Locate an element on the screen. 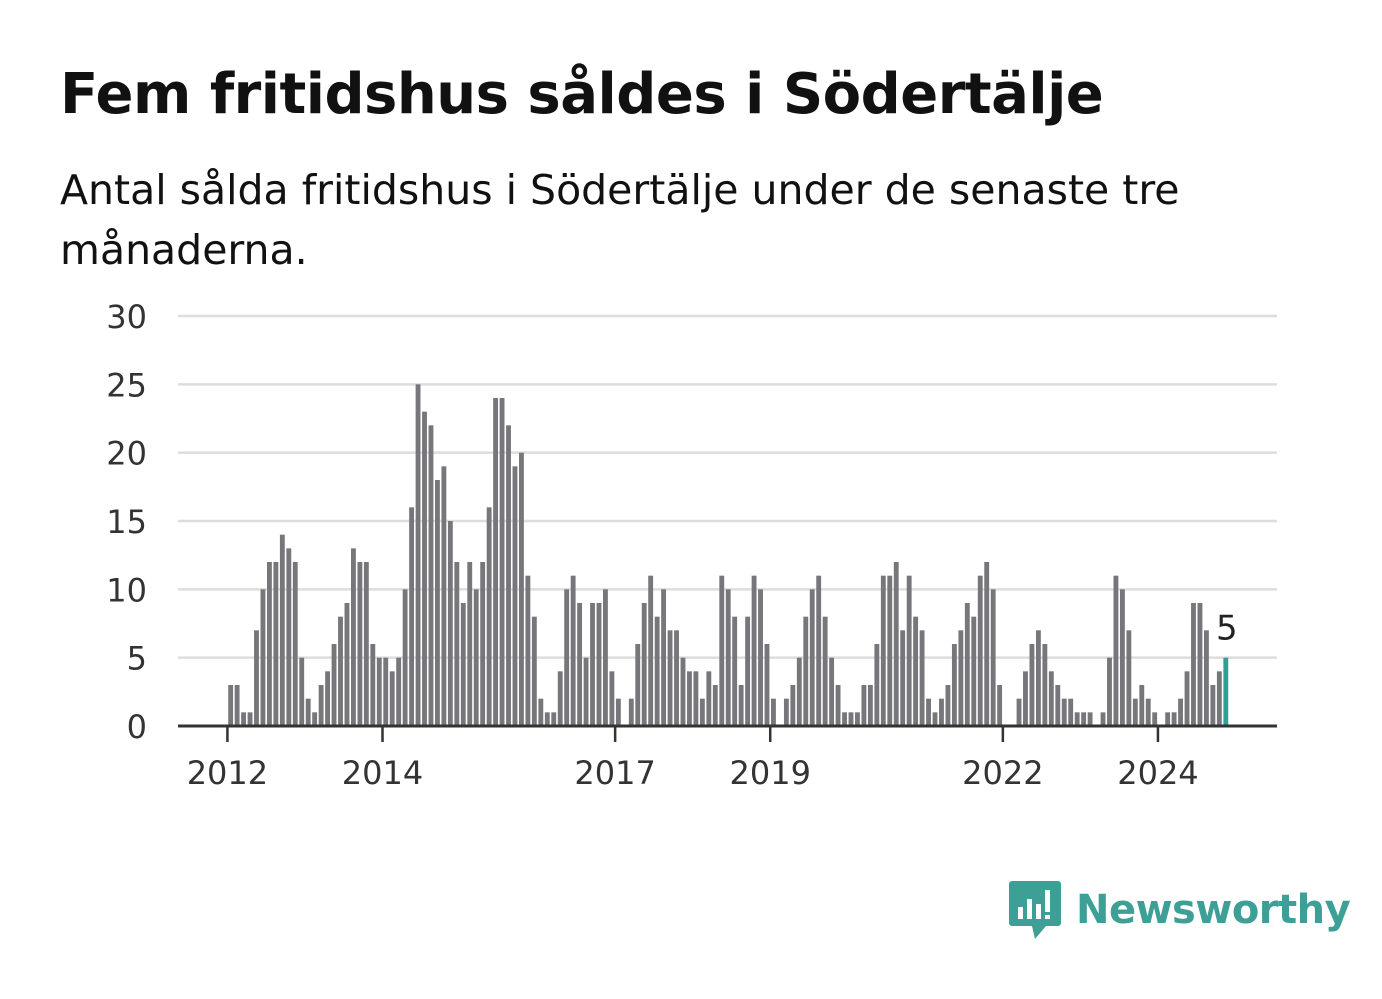  newsworthy-logo: Newsworthy is located at coordinates (1179, 910).